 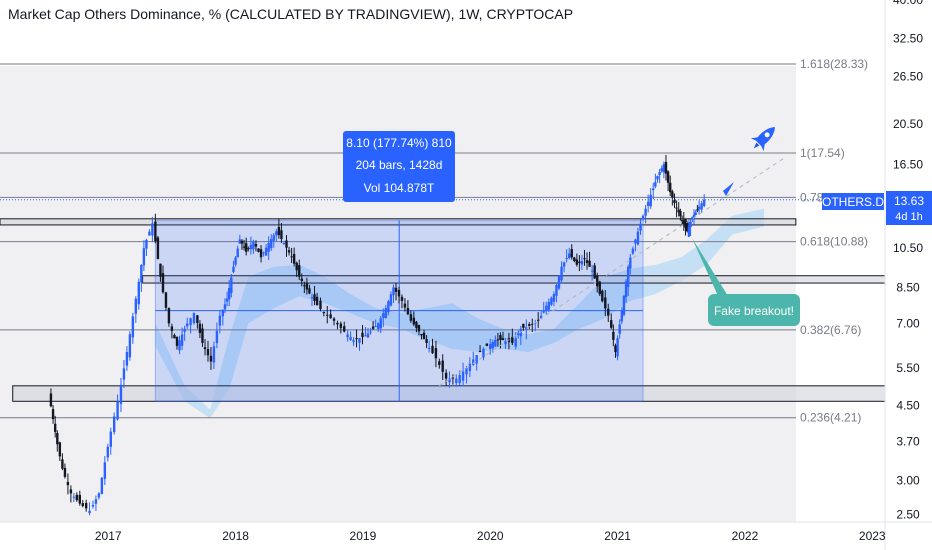 What do you see at coordinates (908, 124) in the screenshot?
I see `y-tick-label-3: 20.50` at bounding box center [908, 124].